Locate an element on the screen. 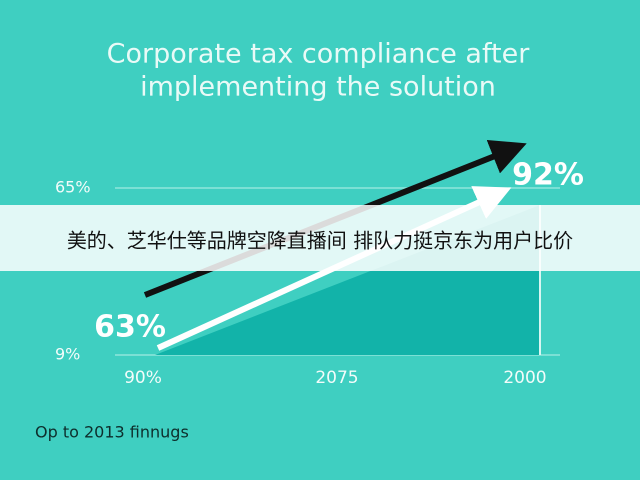 The width and height of the screenshot is (640, 480). banner-text: 美的、芝华仕等品牌空降直播间 排队力挺京东为用户比价 is located at coordinates (320, 241).